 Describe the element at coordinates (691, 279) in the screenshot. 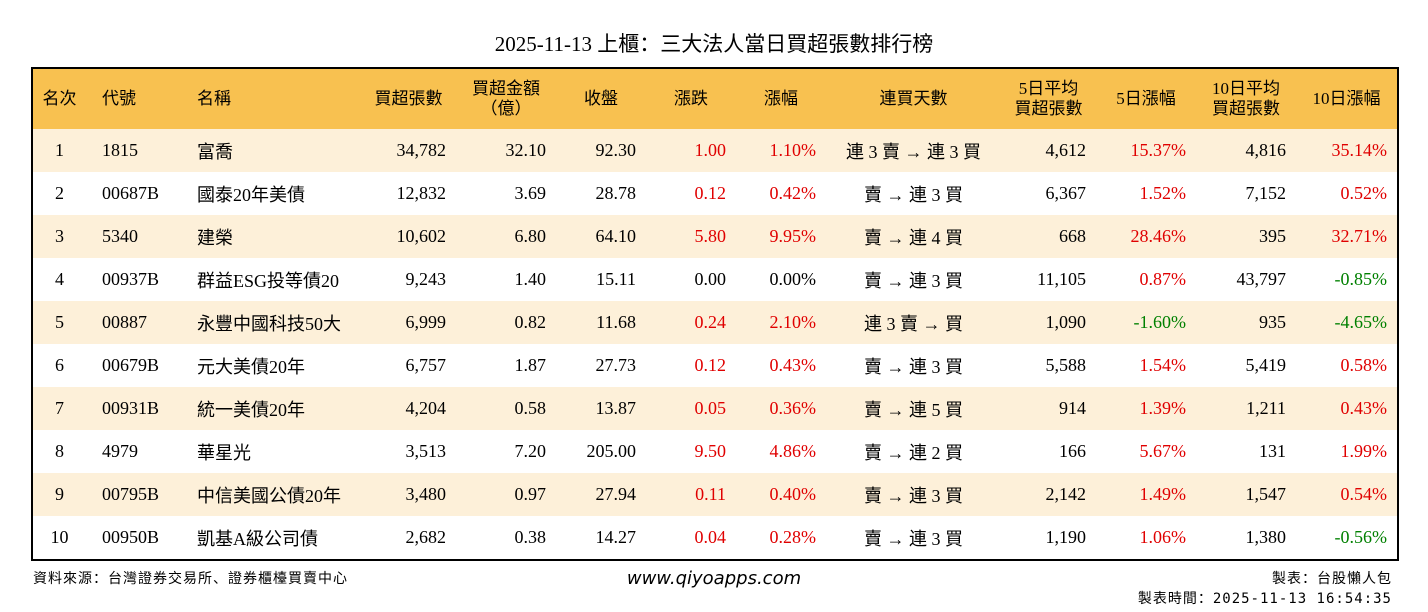

I see `table-cell: 0.00` at that location.